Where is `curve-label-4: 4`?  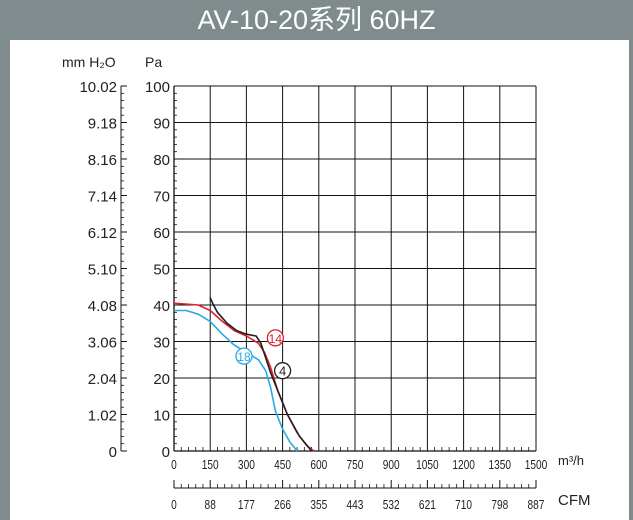 curve-label-4: 4 is located at coordinates (282, 371).